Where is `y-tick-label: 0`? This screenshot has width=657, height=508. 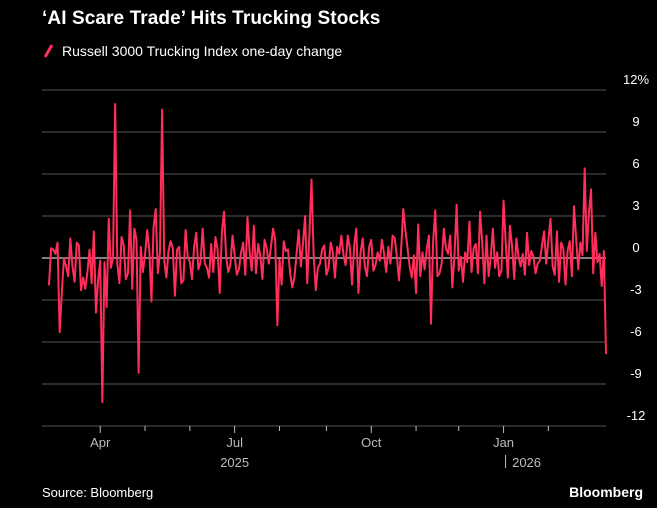 y-tick-label: 0 is located at coordinates (635, 247).